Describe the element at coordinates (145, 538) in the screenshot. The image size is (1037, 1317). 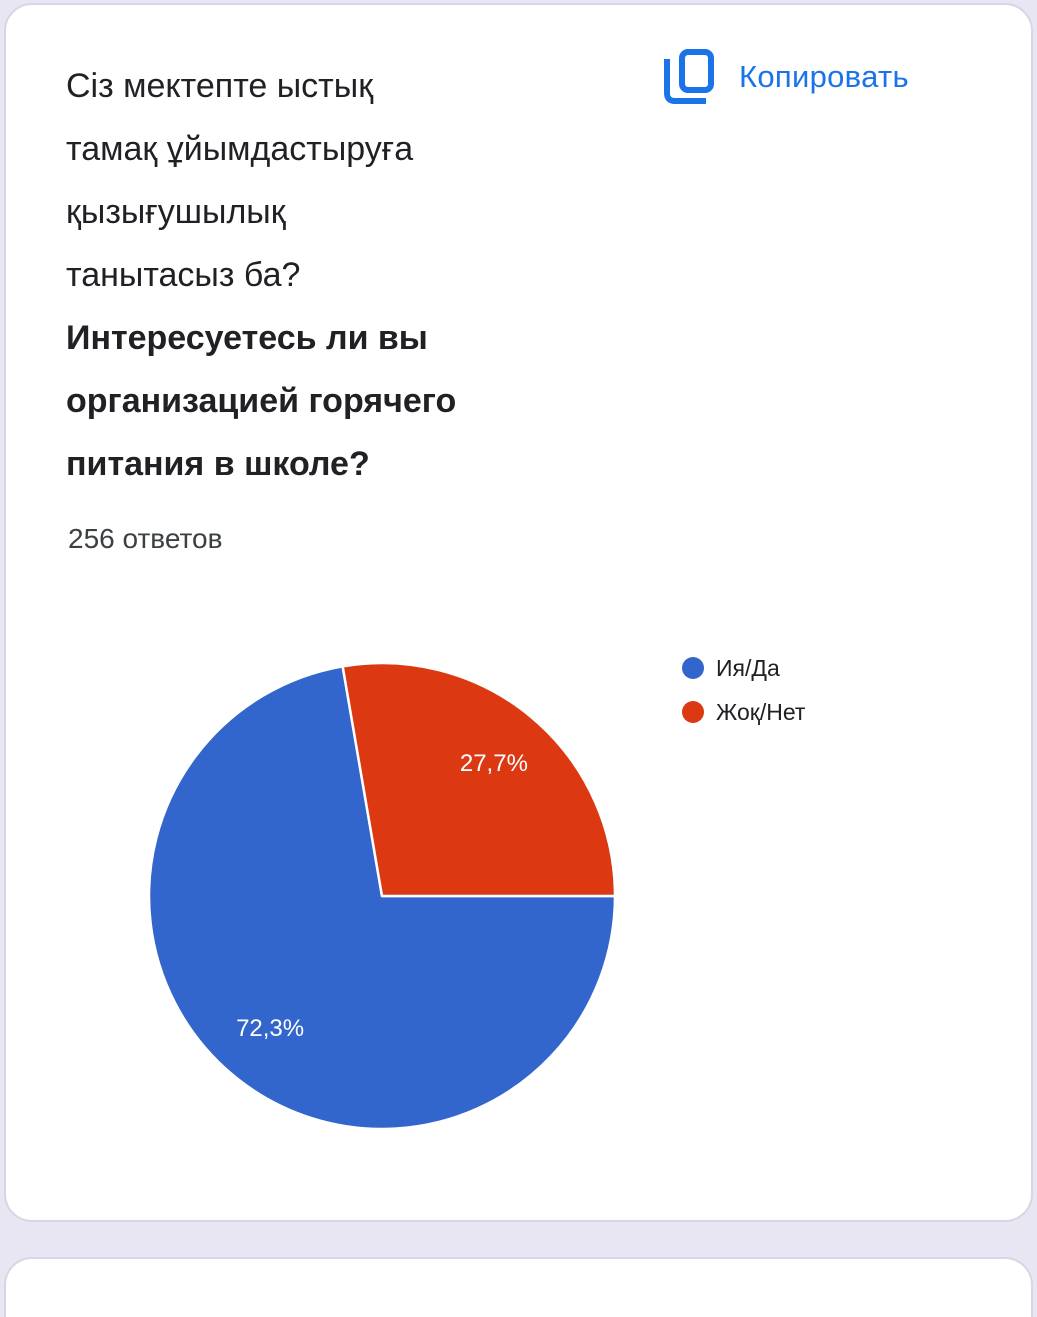
I see `responses-count: 256 ответов` at that location.